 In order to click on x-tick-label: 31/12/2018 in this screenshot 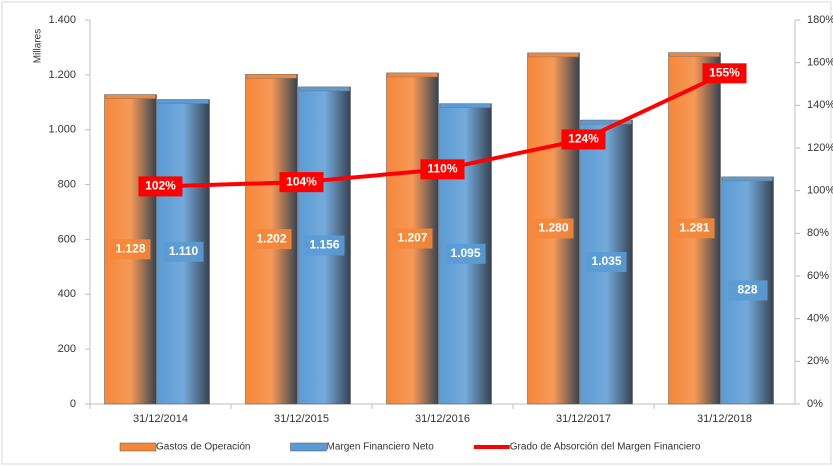, I will do `click(724, 419)`.